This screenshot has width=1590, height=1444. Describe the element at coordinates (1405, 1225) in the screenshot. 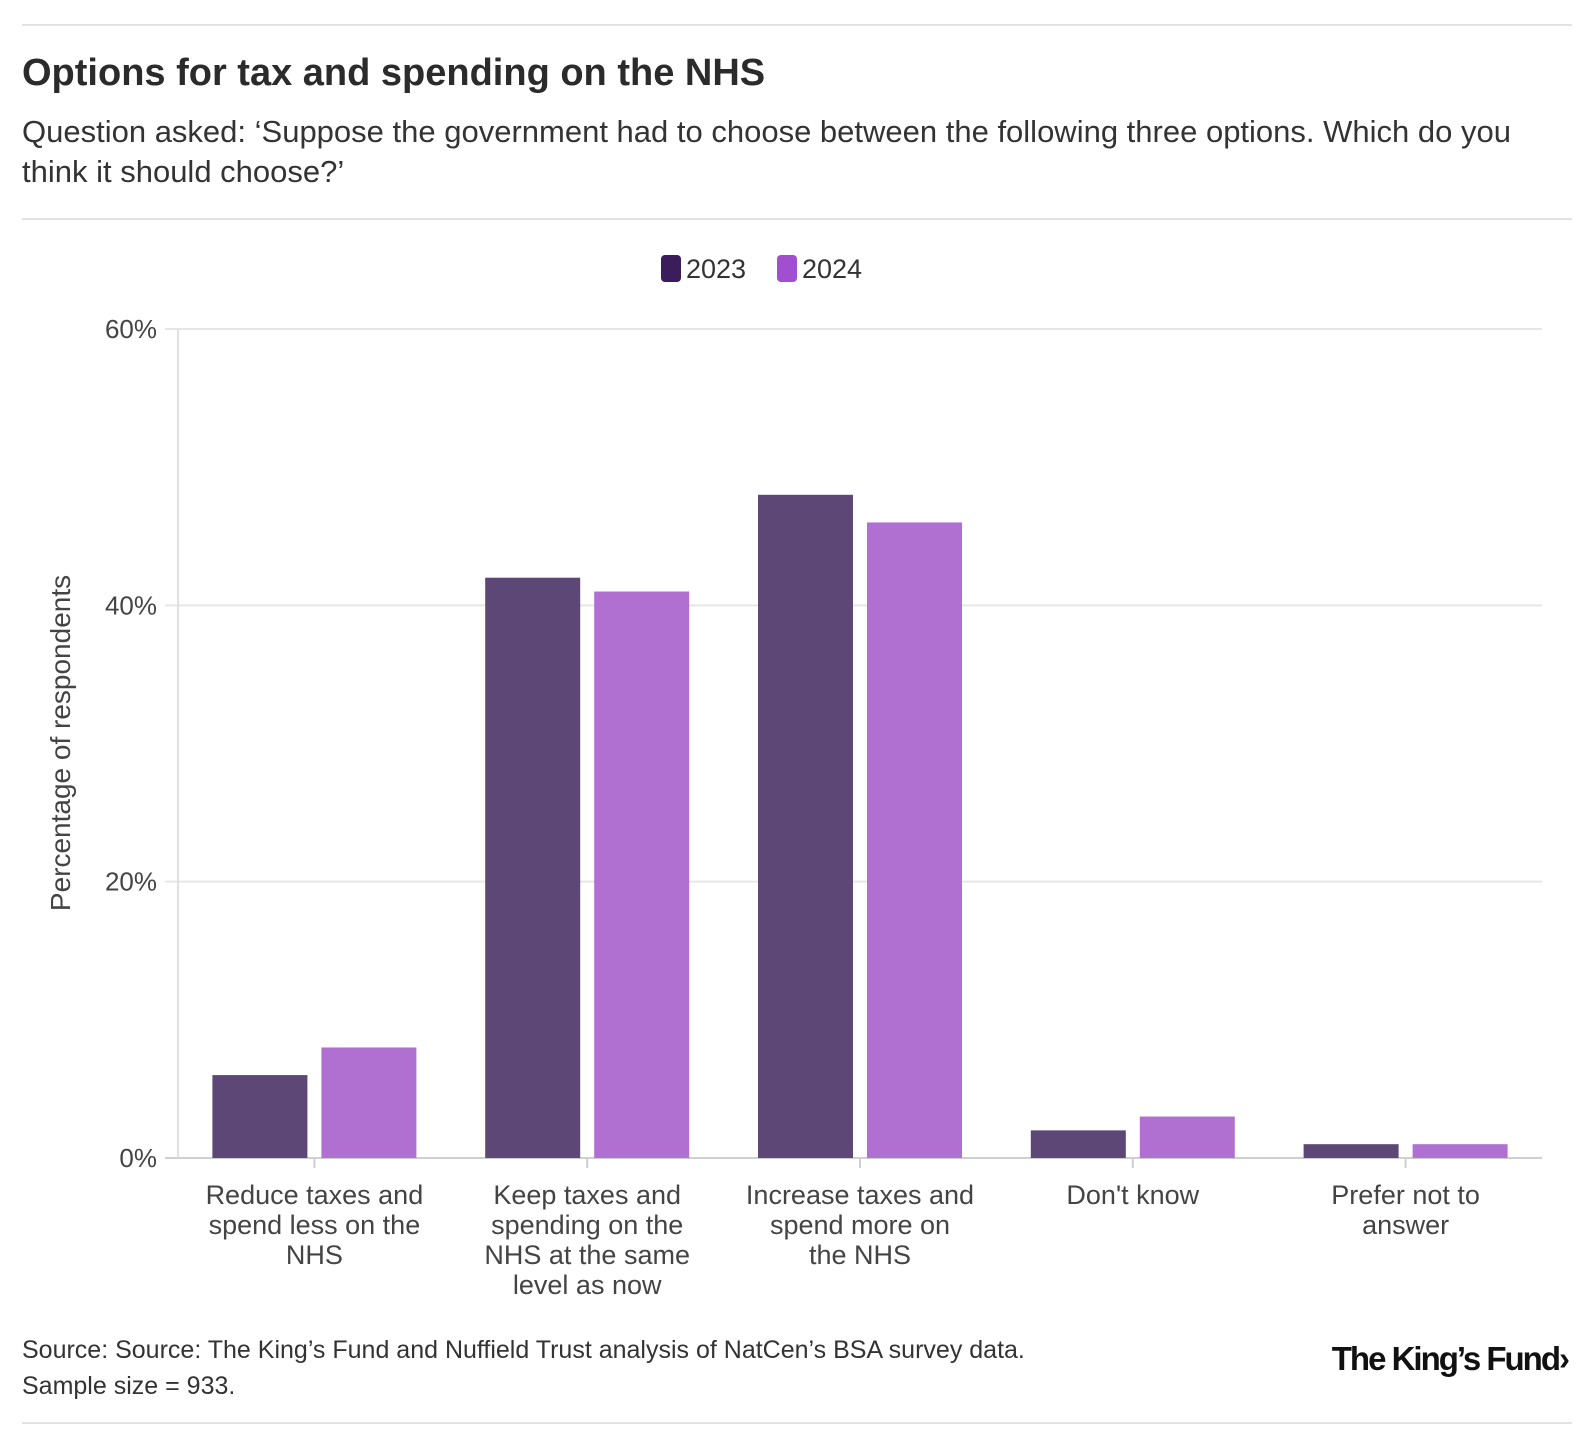

I see `x-tick-label-line: answer` at that location.